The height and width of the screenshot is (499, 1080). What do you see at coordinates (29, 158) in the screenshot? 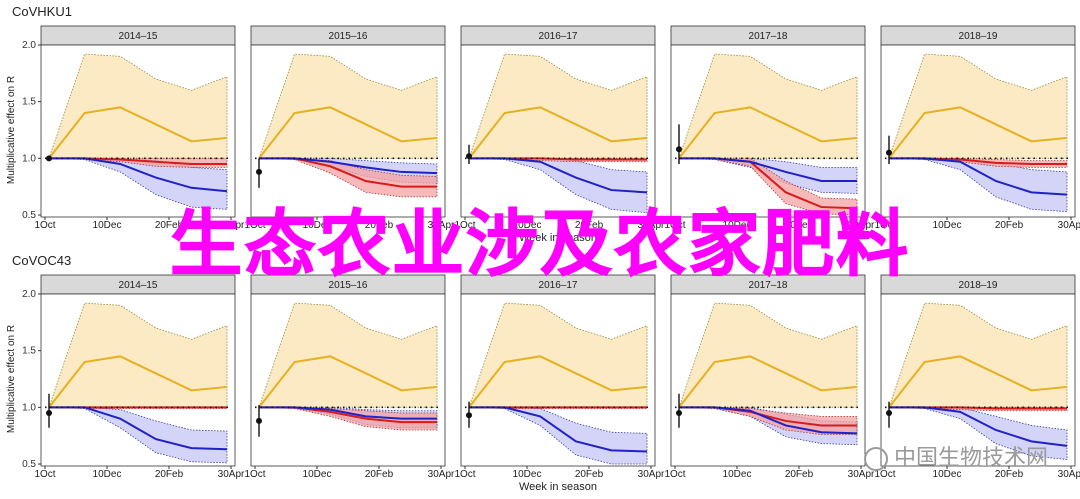
I see `y-tick-label: 1.0` at bounding box center [29, 158].